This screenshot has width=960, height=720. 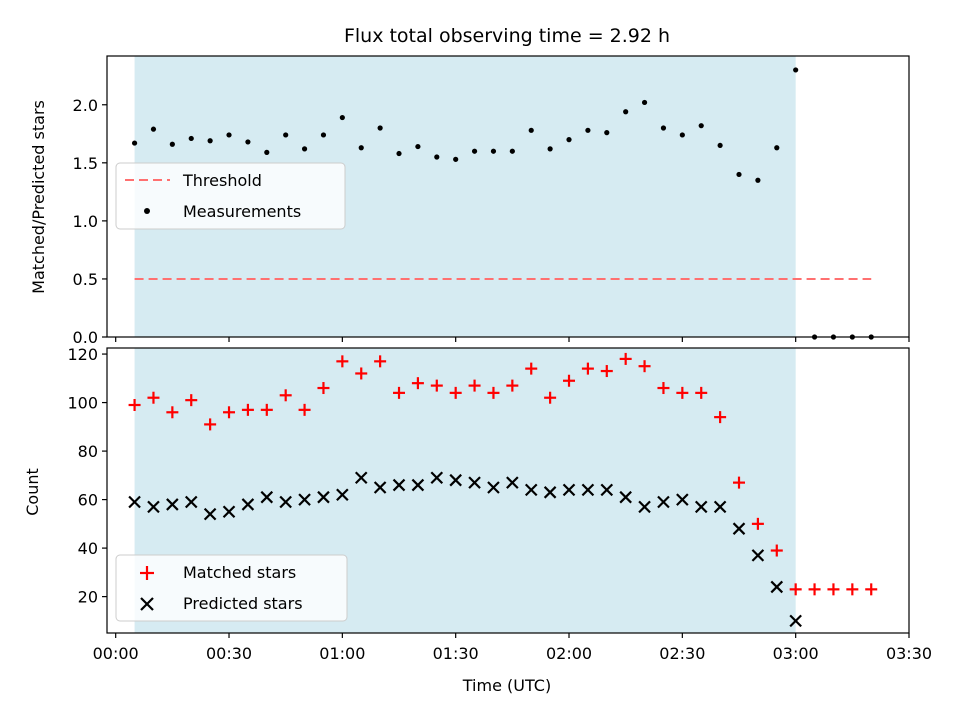 I want to click on top-legend: Threshold Measurements, so click(x=230, y=196).